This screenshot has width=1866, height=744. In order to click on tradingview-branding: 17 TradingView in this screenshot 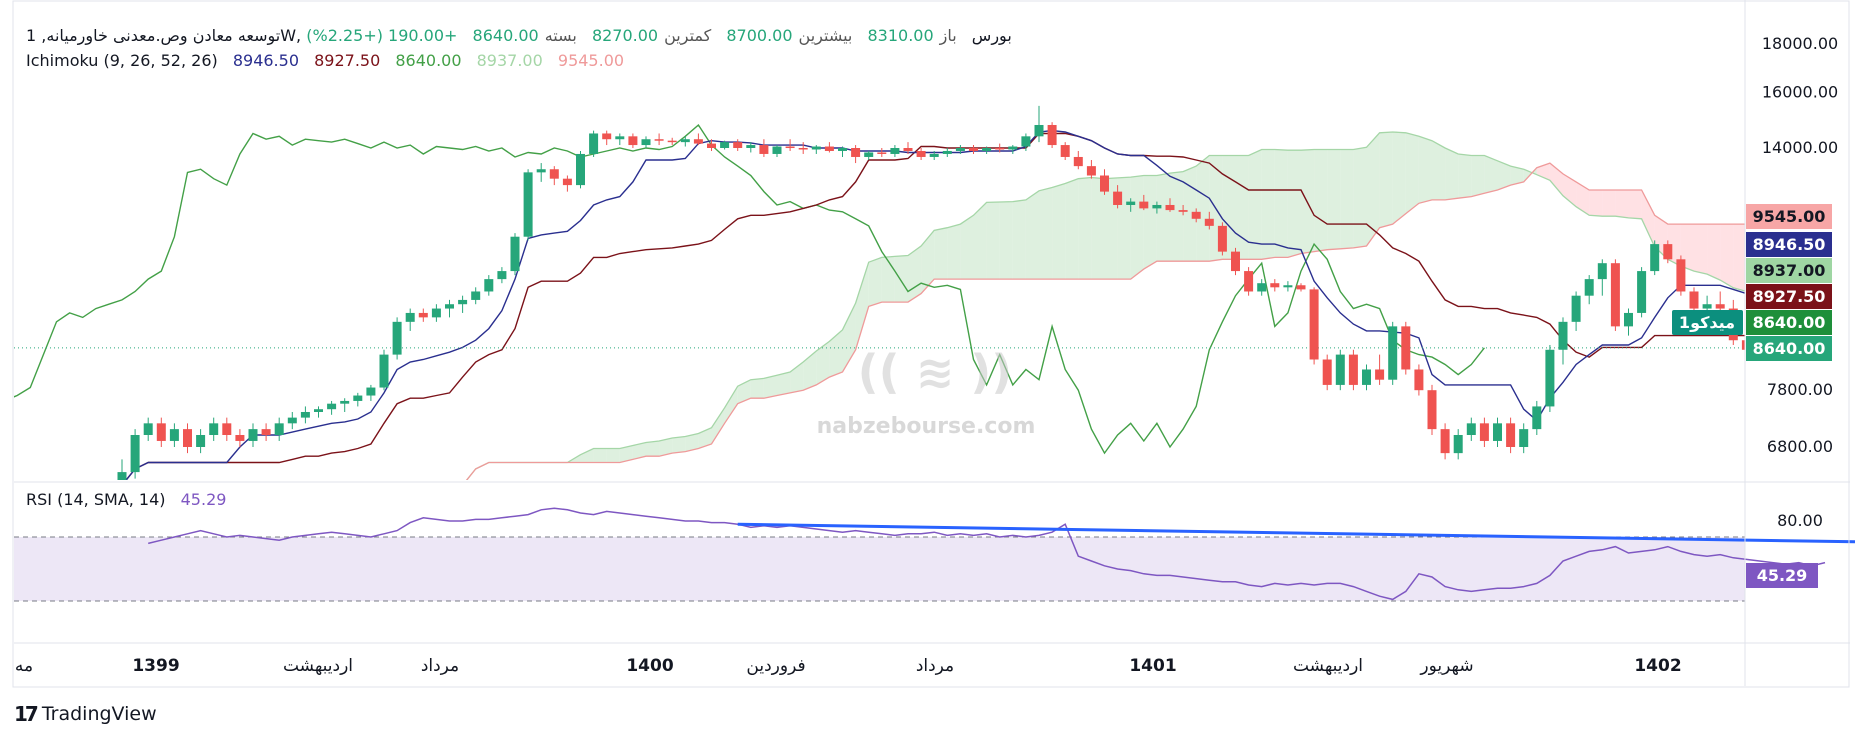, I will do `click(85, 714)`.